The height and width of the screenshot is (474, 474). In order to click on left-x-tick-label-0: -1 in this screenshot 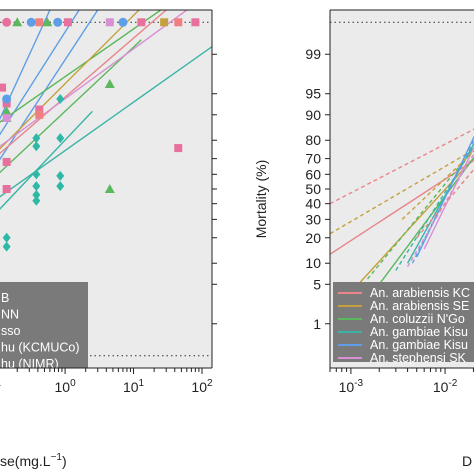, I will do `click(1, 383)`.